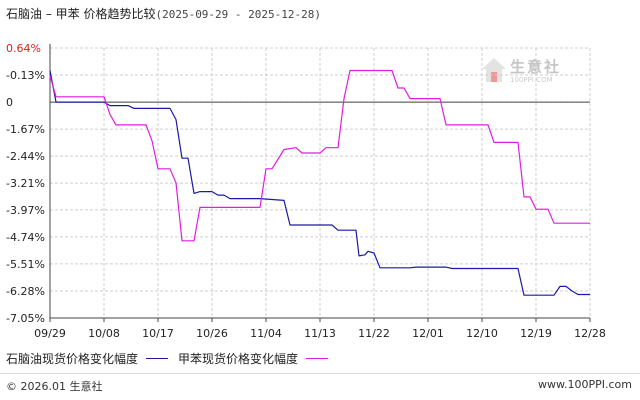 This screenshot has height=400, width=640. I want to click on y-tick-label: -3.21%, so click(25, 183).